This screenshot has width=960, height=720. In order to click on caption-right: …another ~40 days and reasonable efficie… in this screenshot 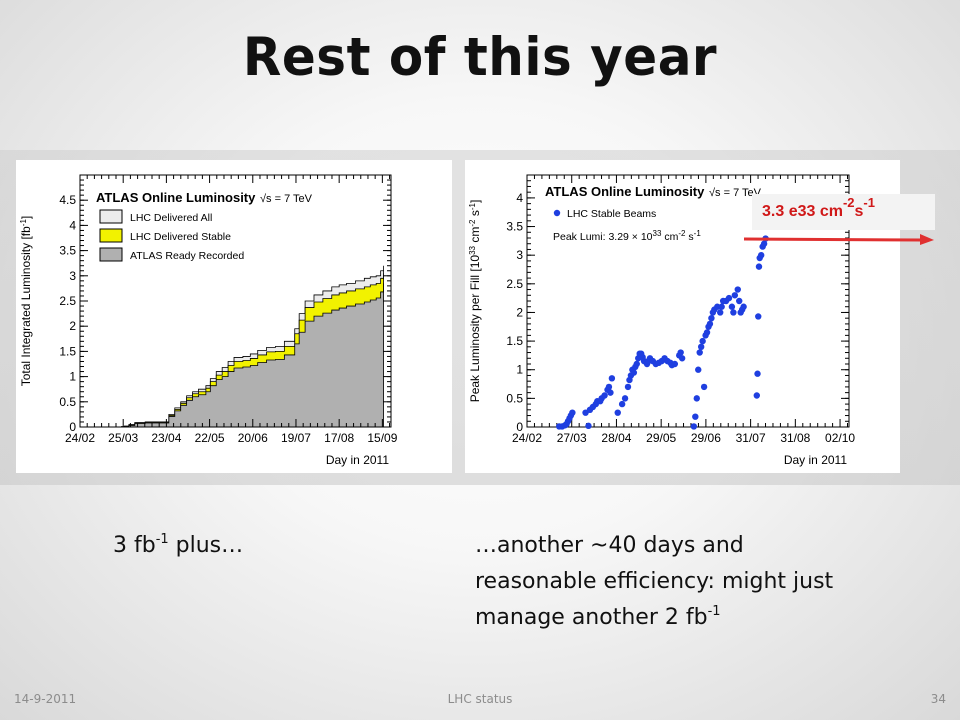, I will do `click(700, 582)`.